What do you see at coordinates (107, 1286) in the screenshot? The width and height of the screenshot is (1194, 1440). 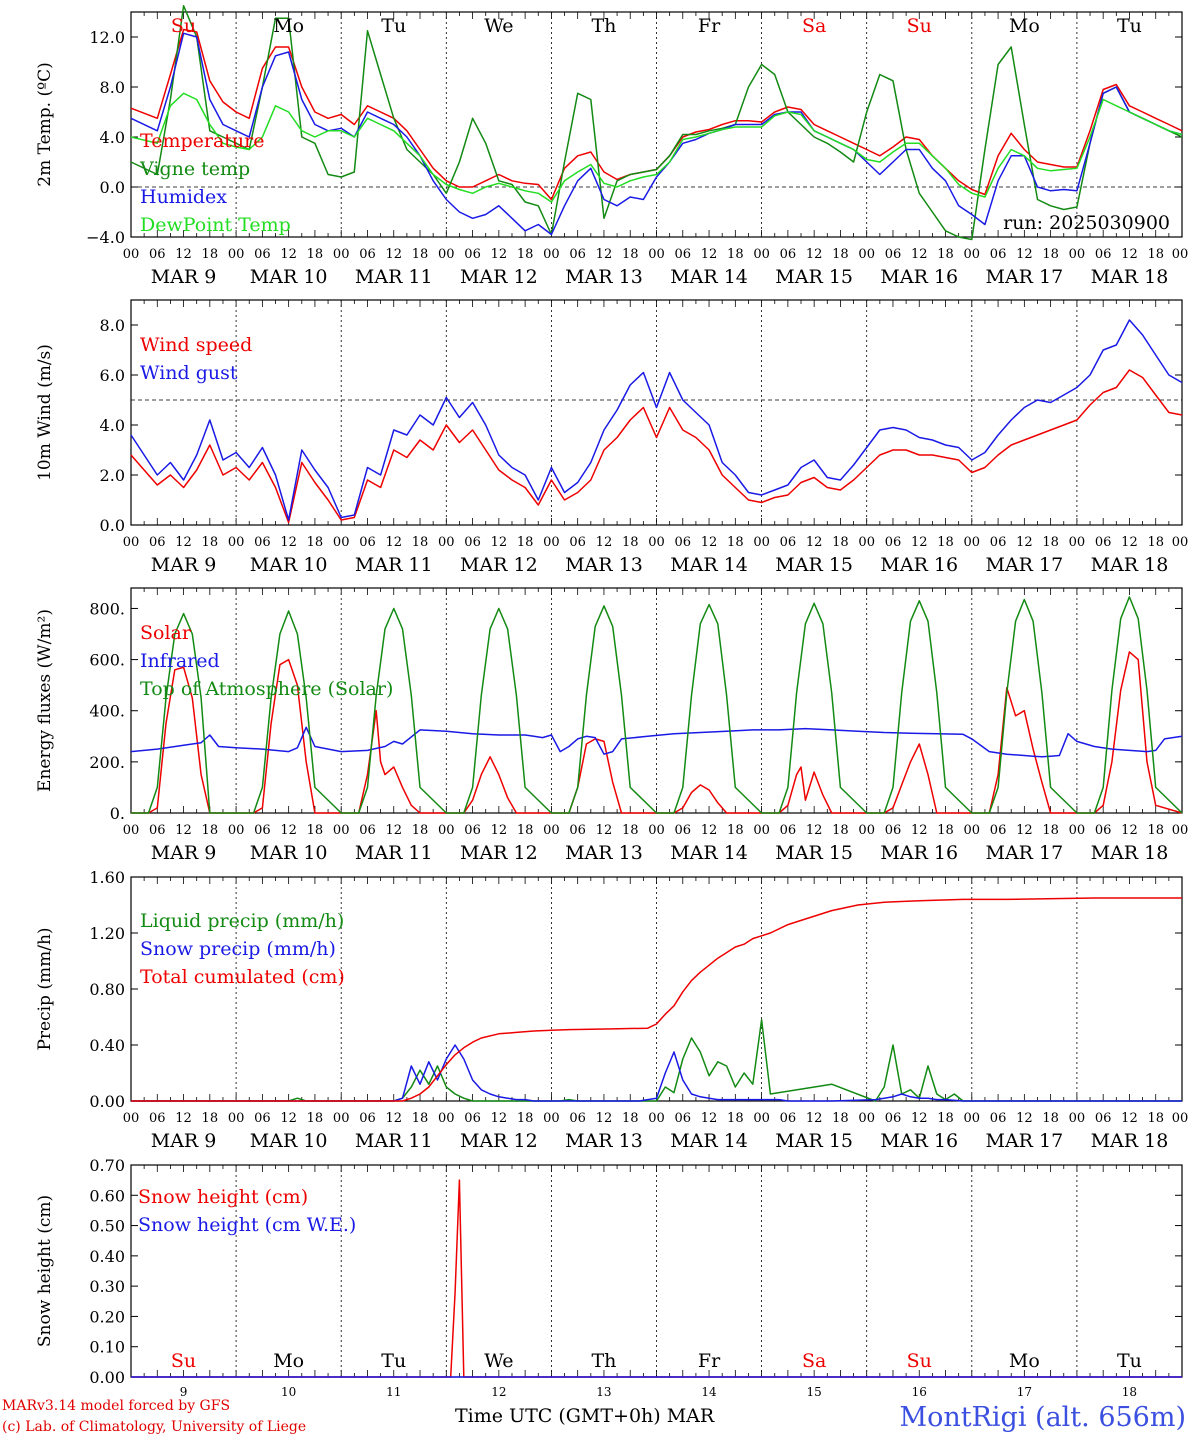 I see `y-tick-label: 0.30` at bounding box center [107, 1286].